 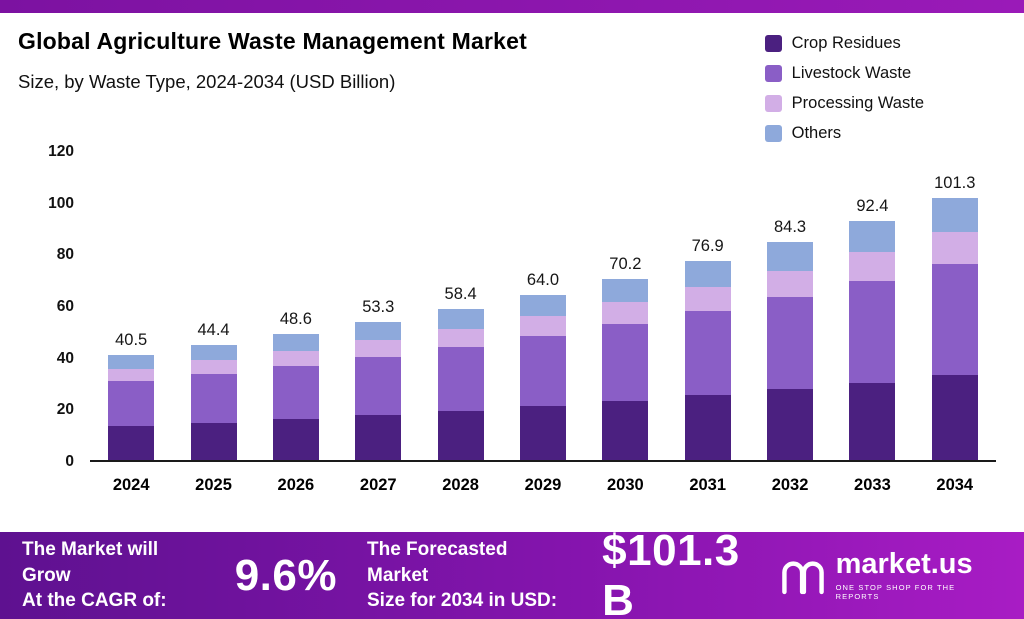 I want to click on legend-item-1: Livestock Waste, so click(x=844, y=73).